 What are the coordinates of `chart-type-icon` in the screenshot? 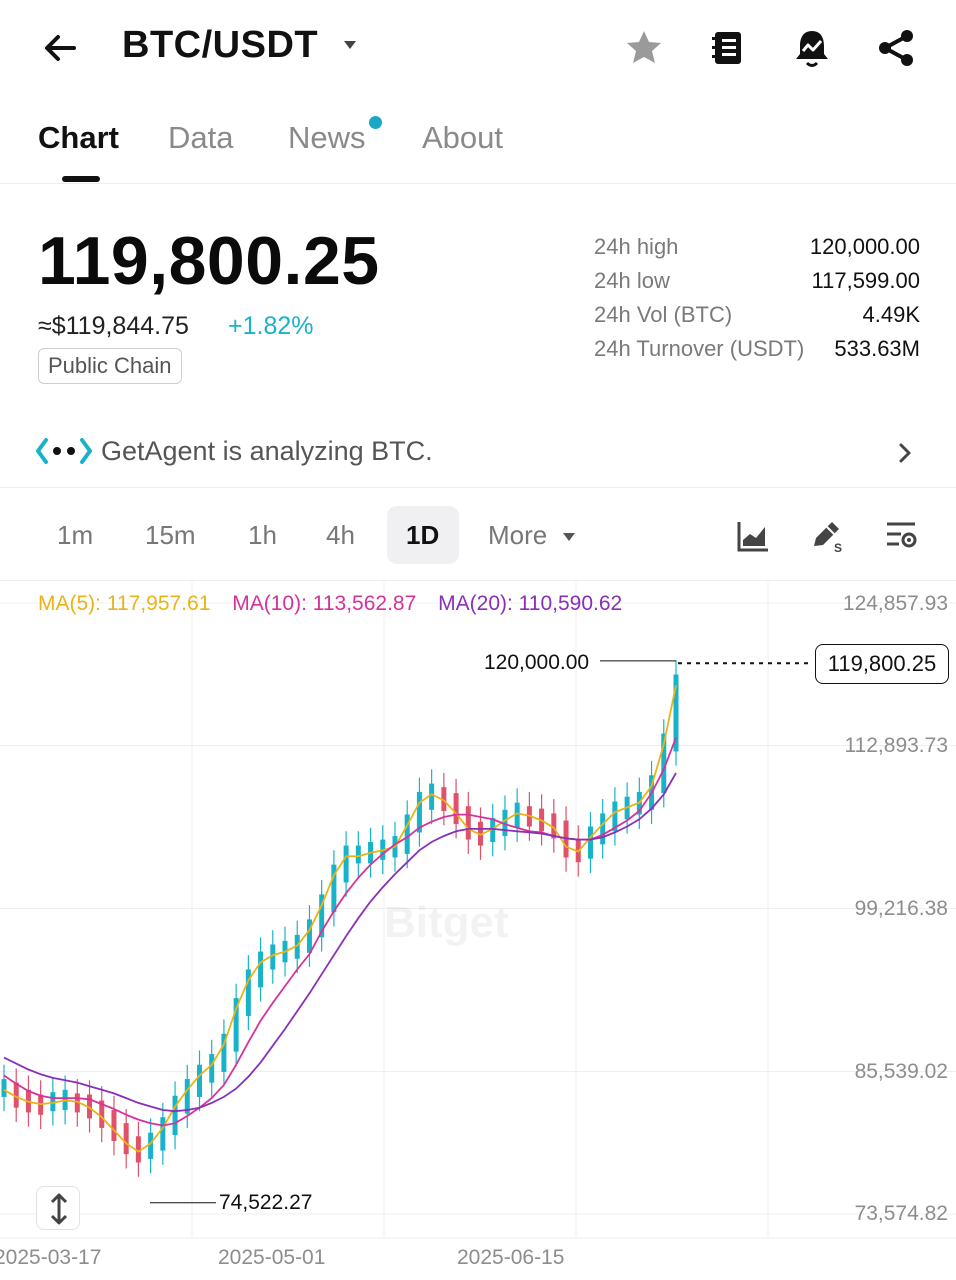 It's located at (753, 536).